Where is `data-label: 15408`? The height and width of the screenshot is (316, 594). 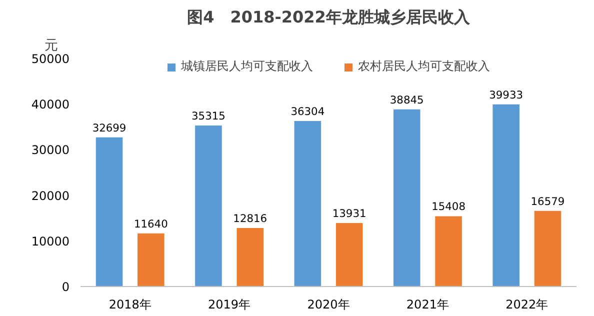
data-label: 15408 is located at coordinates (449, 207).